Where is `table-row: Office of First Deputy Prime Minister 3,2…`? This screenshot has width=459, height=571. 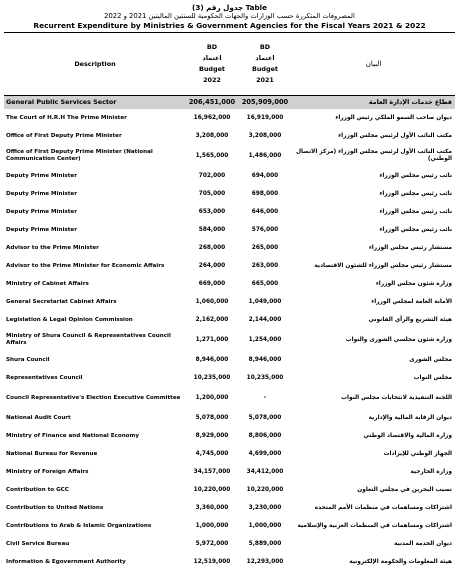
table-row: Office of First Deputy Prime Minister 3,2… is located at coordinates (229, 136).